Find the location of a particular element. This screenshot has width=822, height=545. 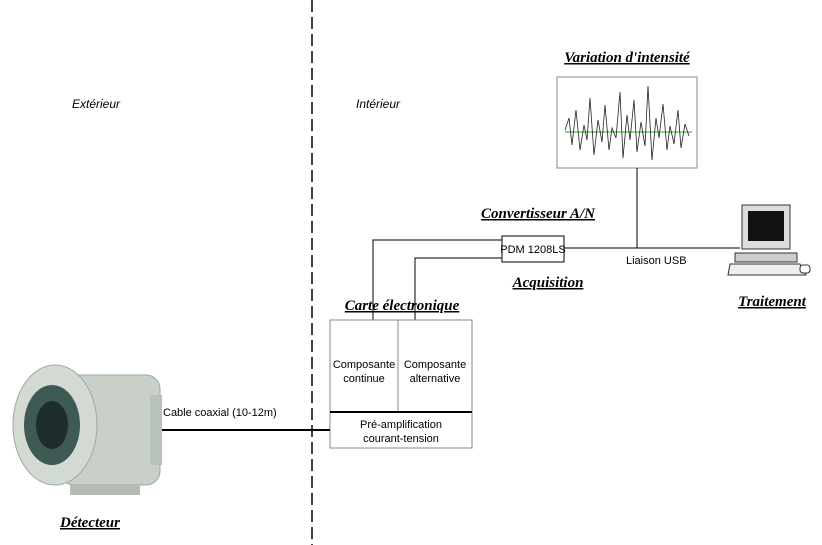

zone-label: Intérieur is located at coordinates (378, 104).